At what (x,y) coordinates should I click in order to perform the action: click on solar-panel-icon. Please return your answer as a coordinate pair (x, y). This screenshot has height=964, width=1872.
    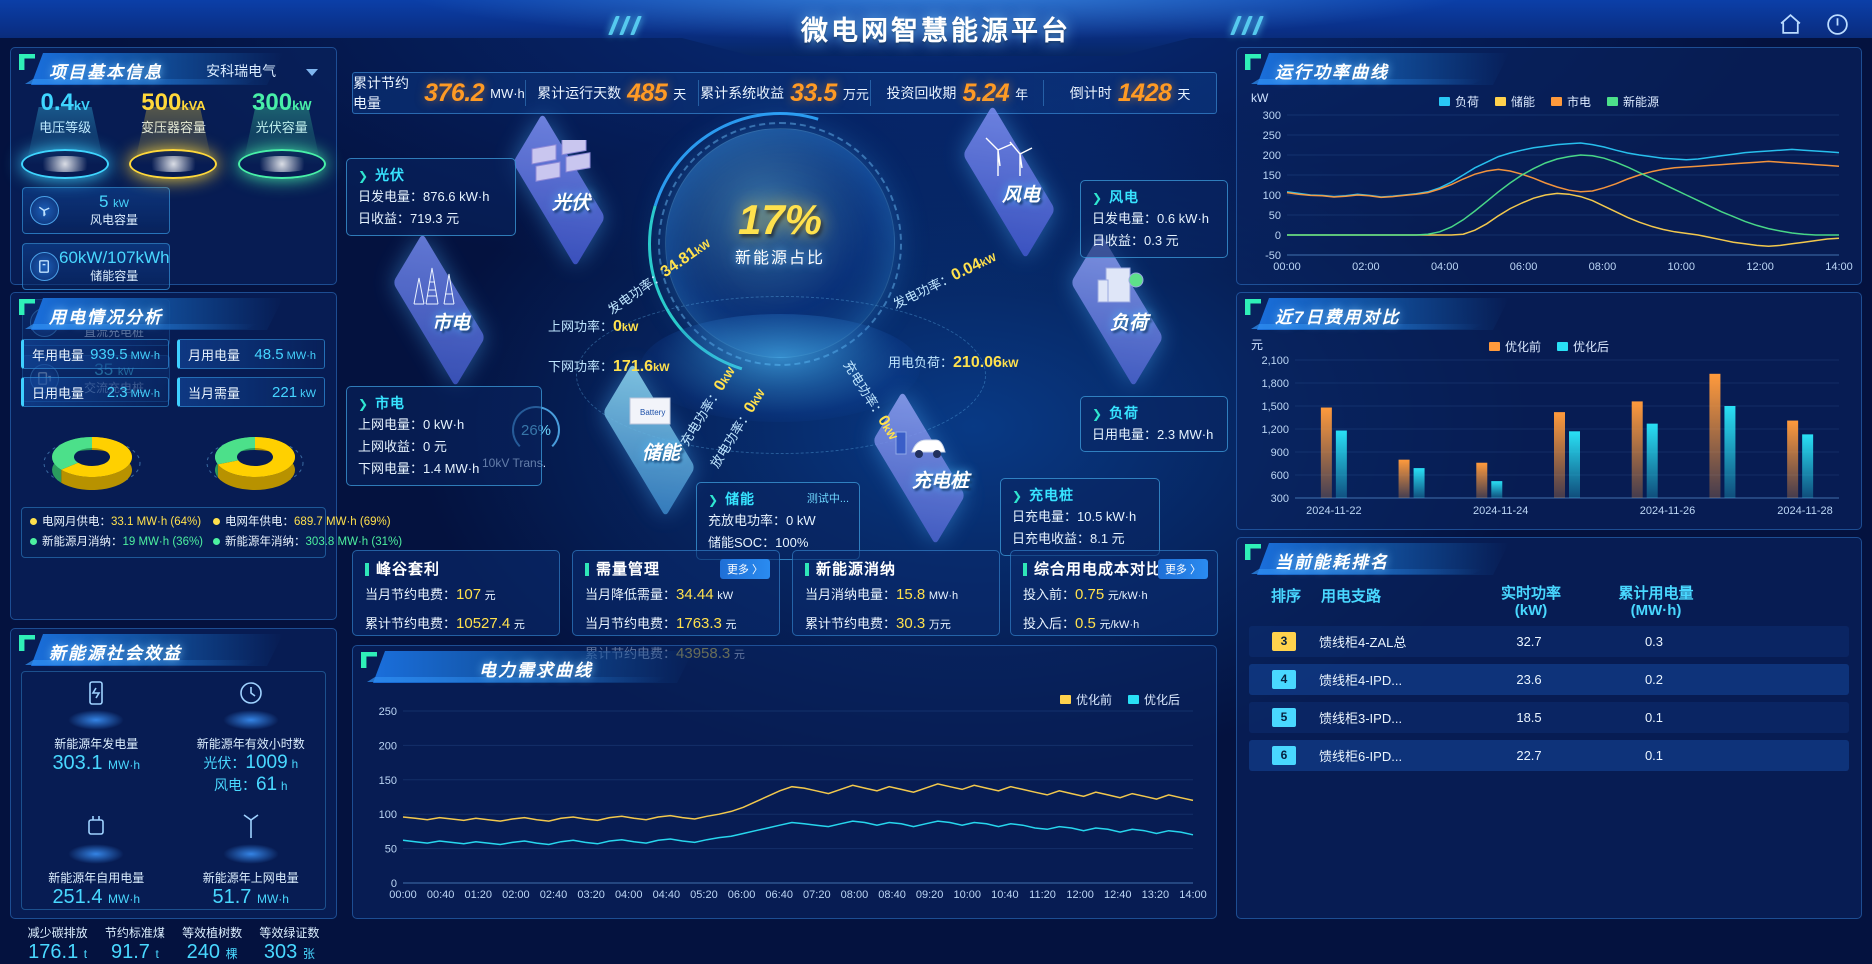
    Looking at the image, I should click on (561, 161).